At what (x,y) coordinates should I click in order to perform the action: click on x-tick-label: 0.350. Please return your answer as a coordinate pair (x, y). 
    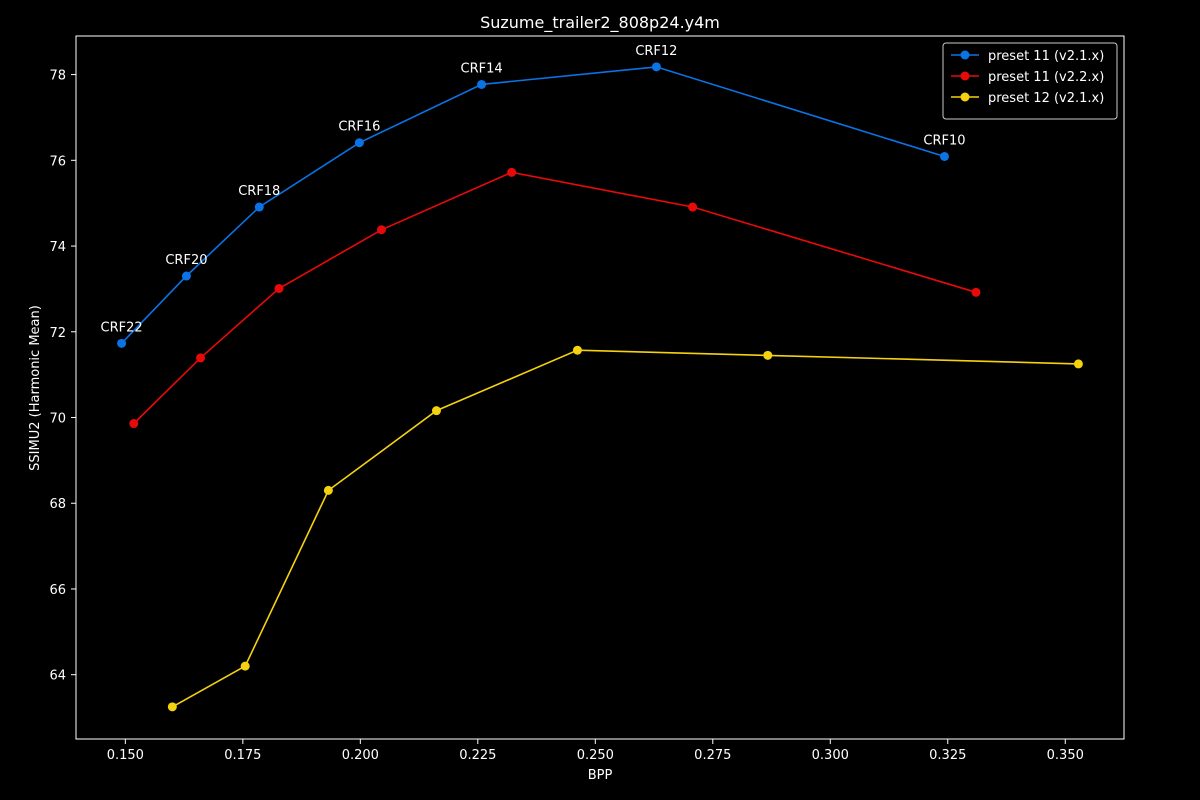
    Looking at the image, I should click on (1065, 755).